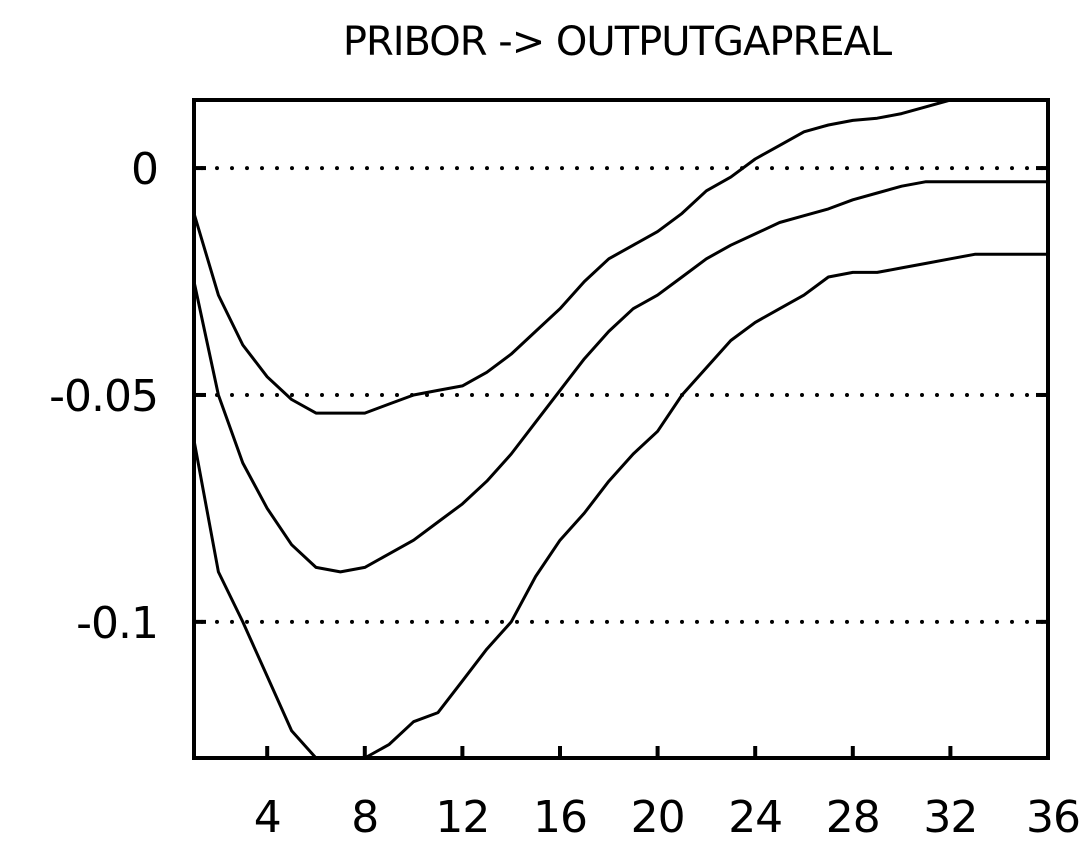 Image resolution: width=1089 pixels, height=844 pixels. What do you see at coordinates (853, 817) in the screenshot?
I see `x-tick-label: 28` at bounding box center [853, 817].